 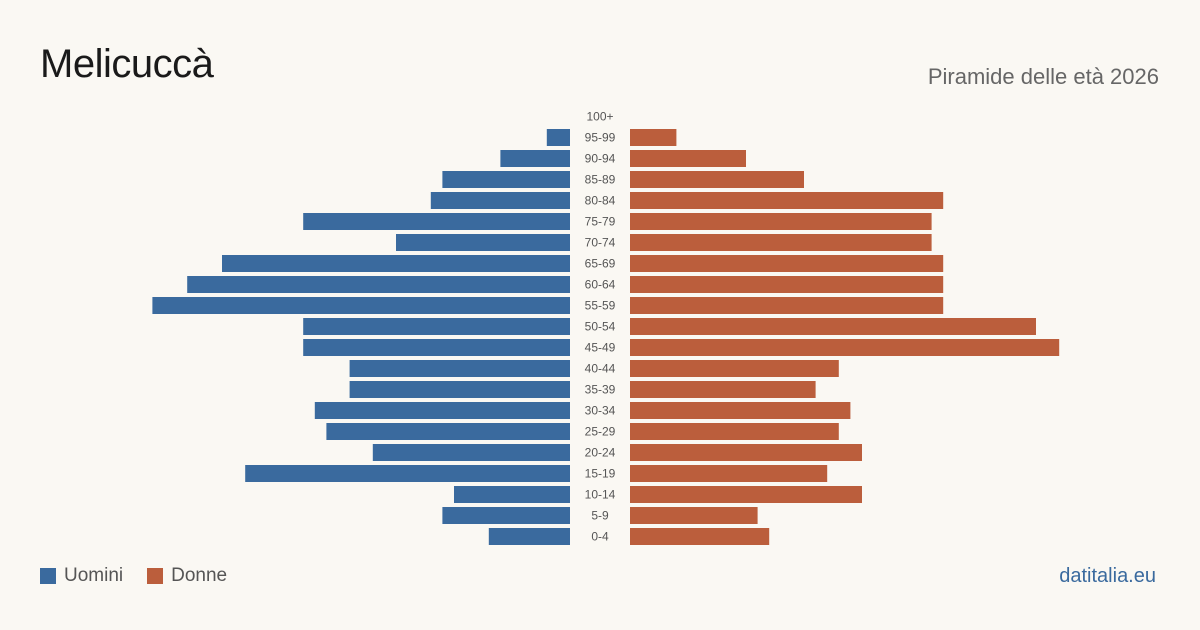 I want to click on age-label-5-9: 5-9, so click(x=600, y=516).